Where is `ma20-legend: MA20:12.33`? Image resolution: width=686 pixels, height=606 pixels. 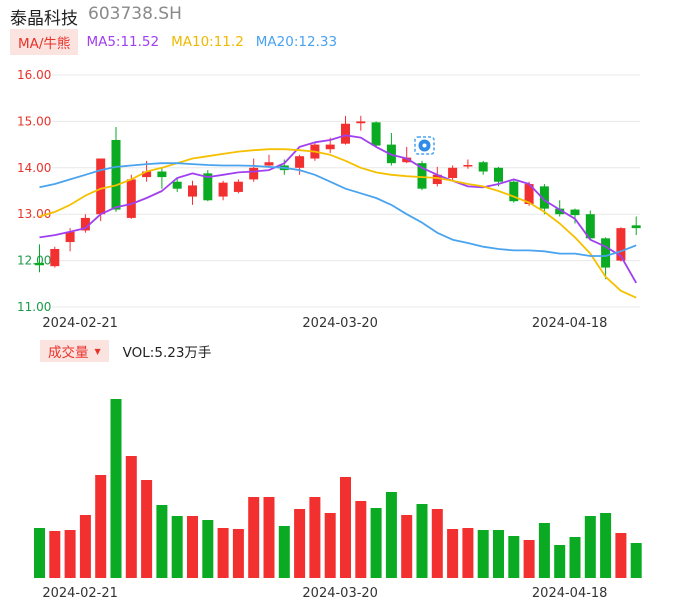
ma20-legend: MA20:12.33 is located at coordinates (296, 42).